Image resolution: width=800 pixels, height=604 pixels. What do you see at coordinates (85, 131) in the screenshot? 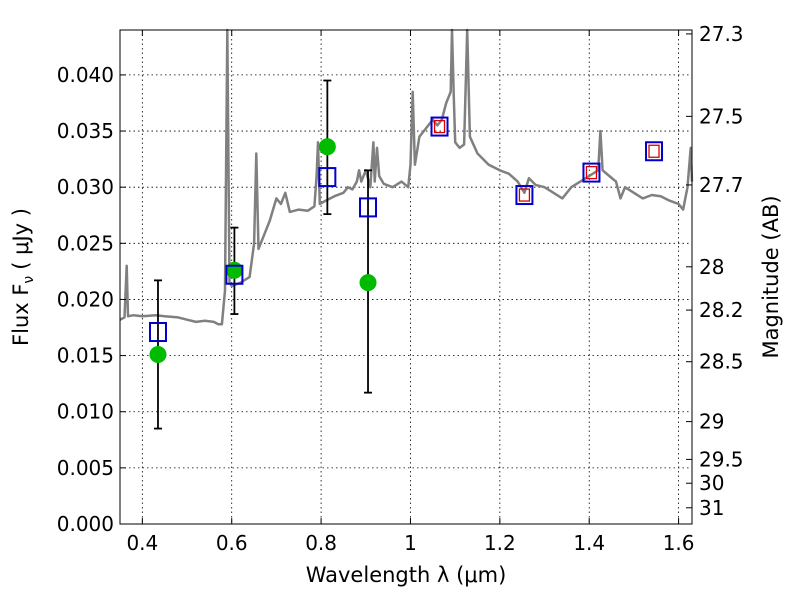
I see `y-tick-label: 0.035` at bounding box center [85, 131].